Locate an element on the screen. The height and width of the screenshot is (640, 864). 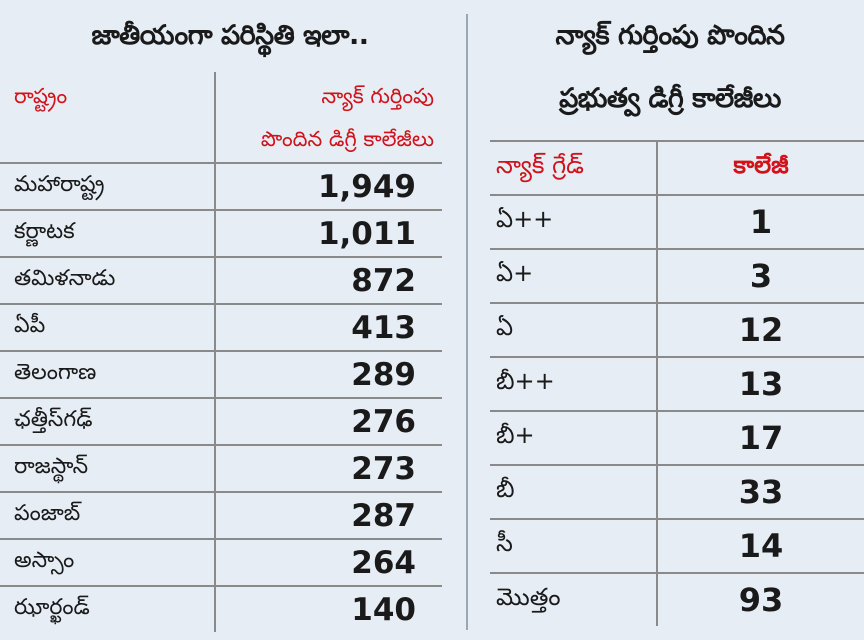
table-row: ఏ 12 is located at coordinates (677, 330).